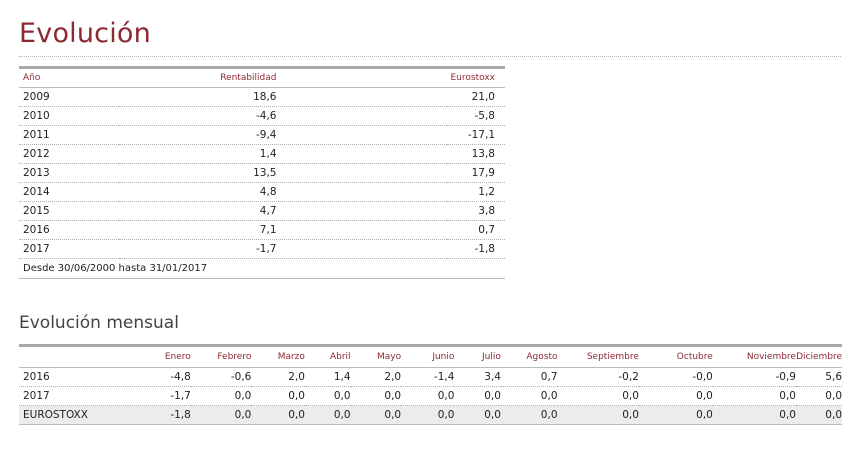  I want to click on rentabilidad-cell: 18,6, so click(282, 97).